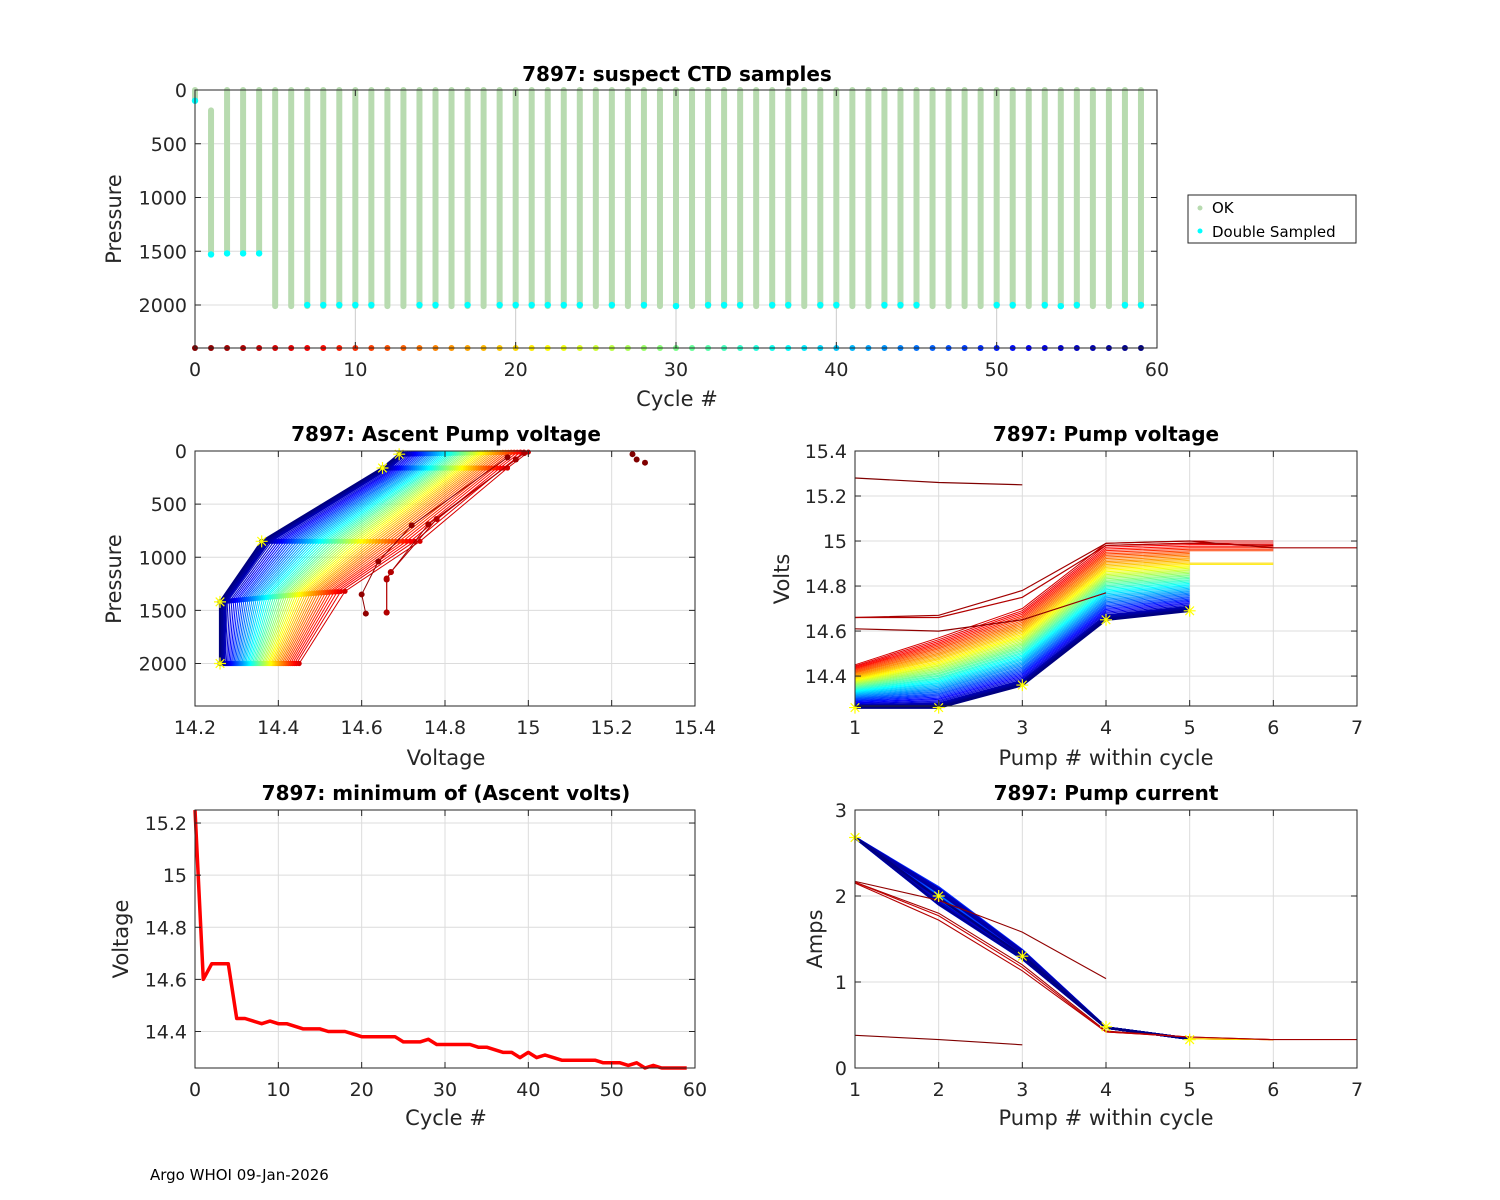 This screenshot has width=1500, height=1200. Describe the element at coordinates (1274, 232) in the screenshot. I see `legend-double-sampled-label: Double Sampled` at that location.